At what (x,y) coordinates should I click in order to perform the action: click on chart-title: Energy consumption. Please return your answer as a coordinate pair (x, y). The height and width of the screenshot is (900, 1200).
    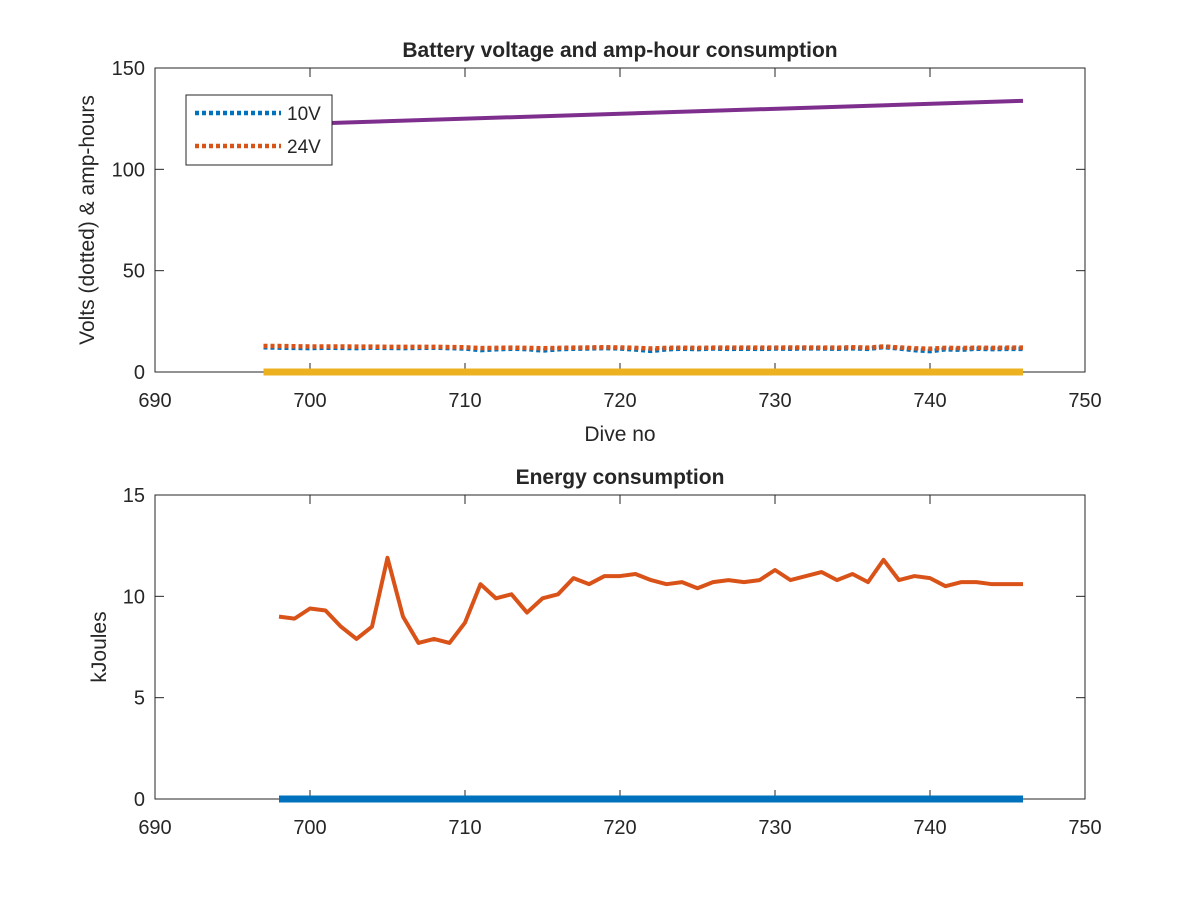
    Looking at the image, I should click on (620, 477).